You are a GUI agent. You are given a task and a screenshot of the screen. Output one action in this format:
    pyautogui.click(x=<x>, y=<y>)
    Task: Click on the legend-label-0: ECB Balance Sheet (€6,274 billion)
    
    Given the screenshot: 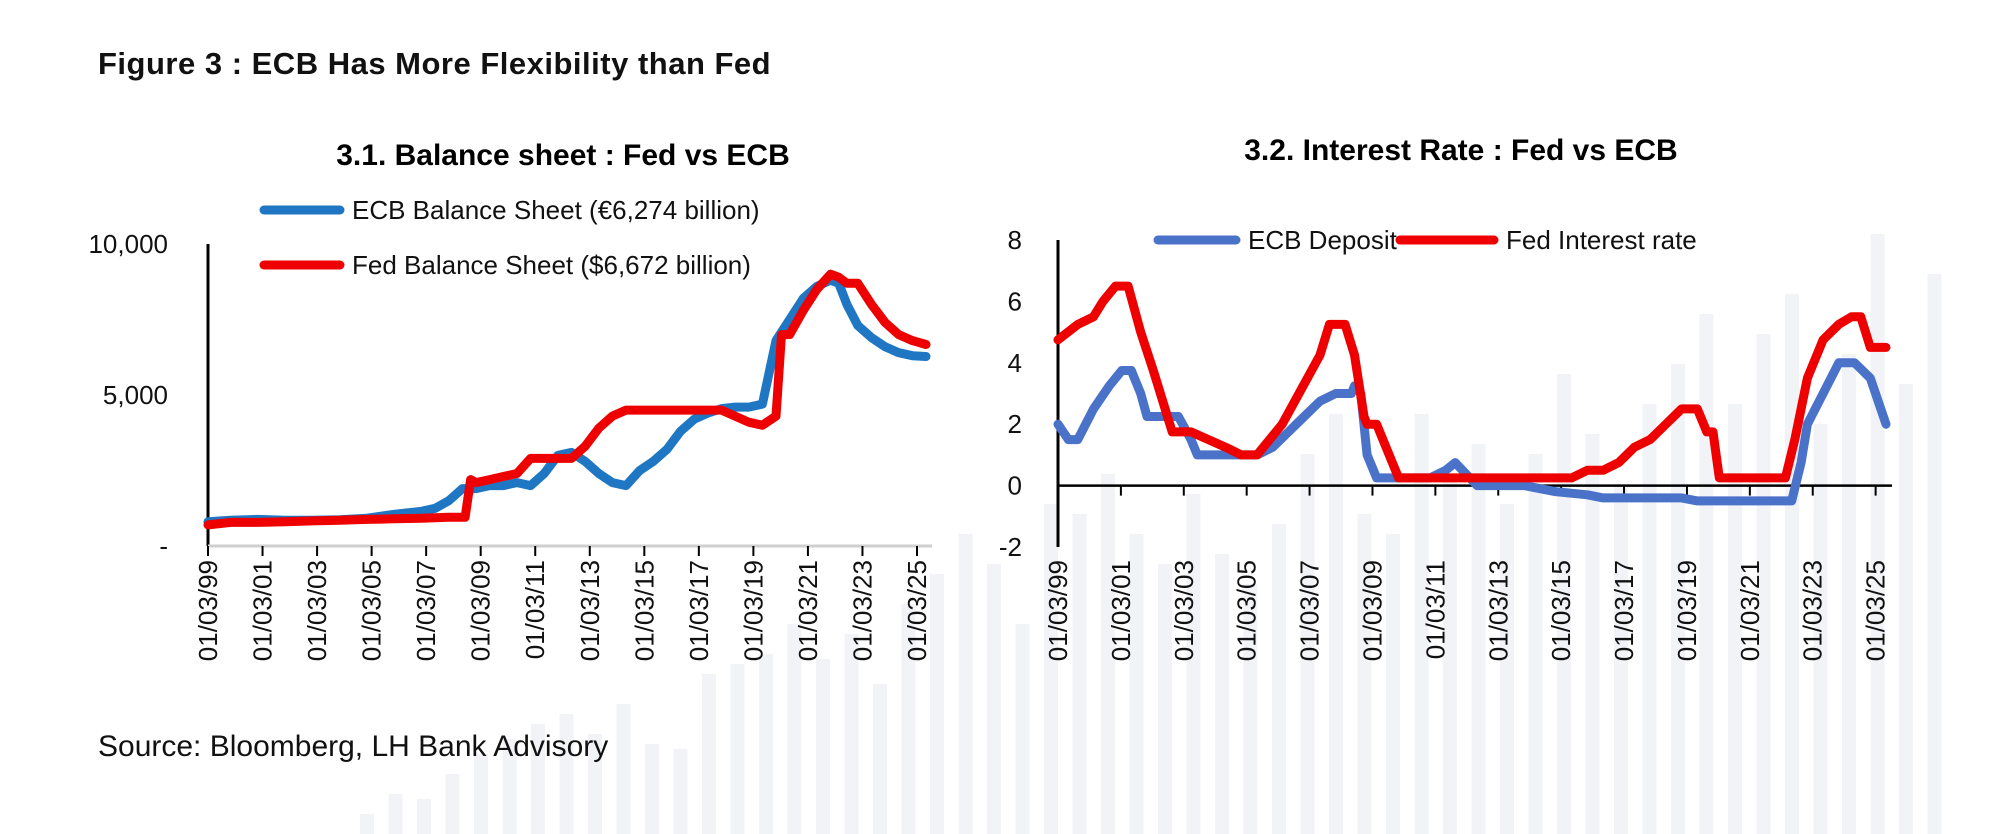 What is the action you would take?
    pyautogui.click(x=556, y=210)
    